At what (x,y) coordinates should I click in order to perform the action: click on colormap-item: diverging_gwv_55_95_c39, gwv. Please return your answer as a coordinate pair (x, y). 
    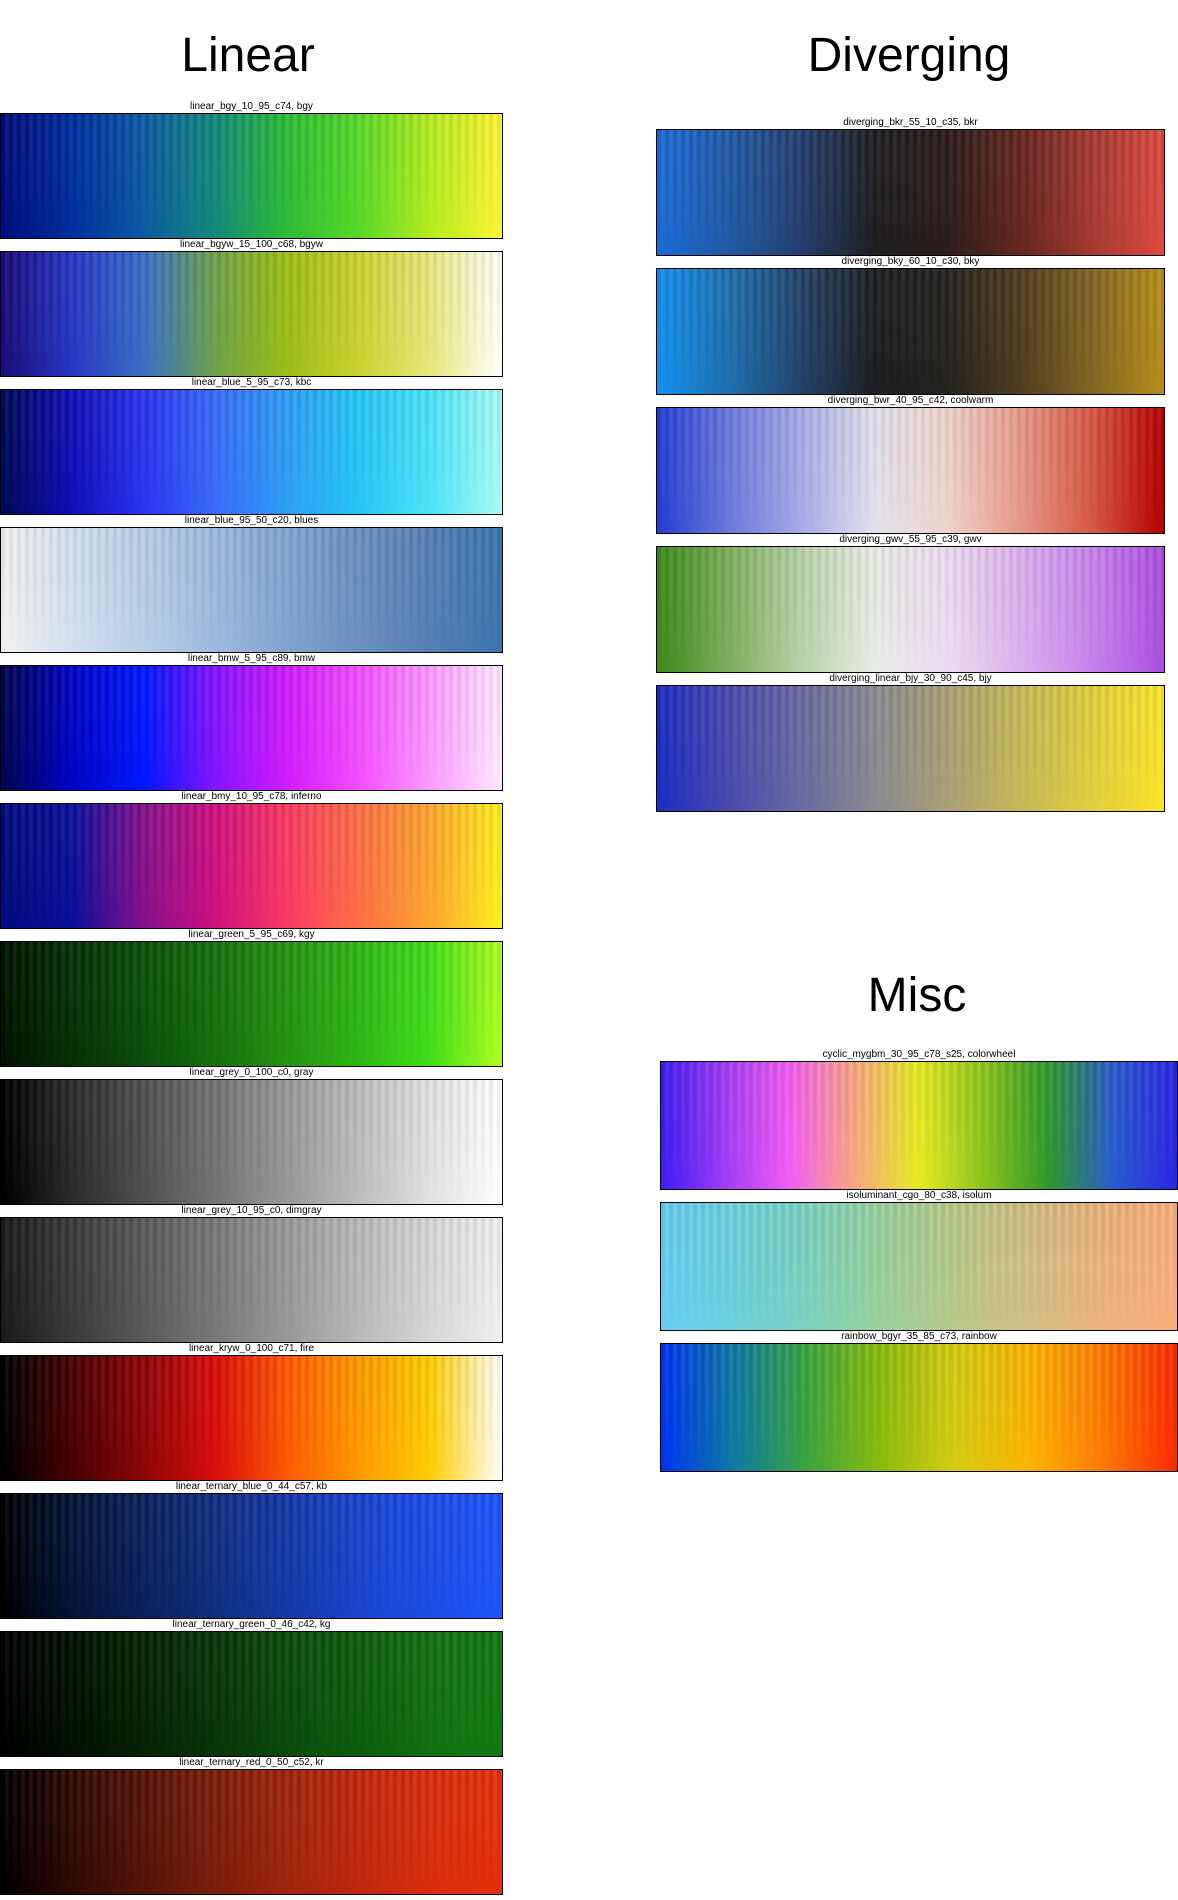
    Looking at the image, I should click on (910, 603).